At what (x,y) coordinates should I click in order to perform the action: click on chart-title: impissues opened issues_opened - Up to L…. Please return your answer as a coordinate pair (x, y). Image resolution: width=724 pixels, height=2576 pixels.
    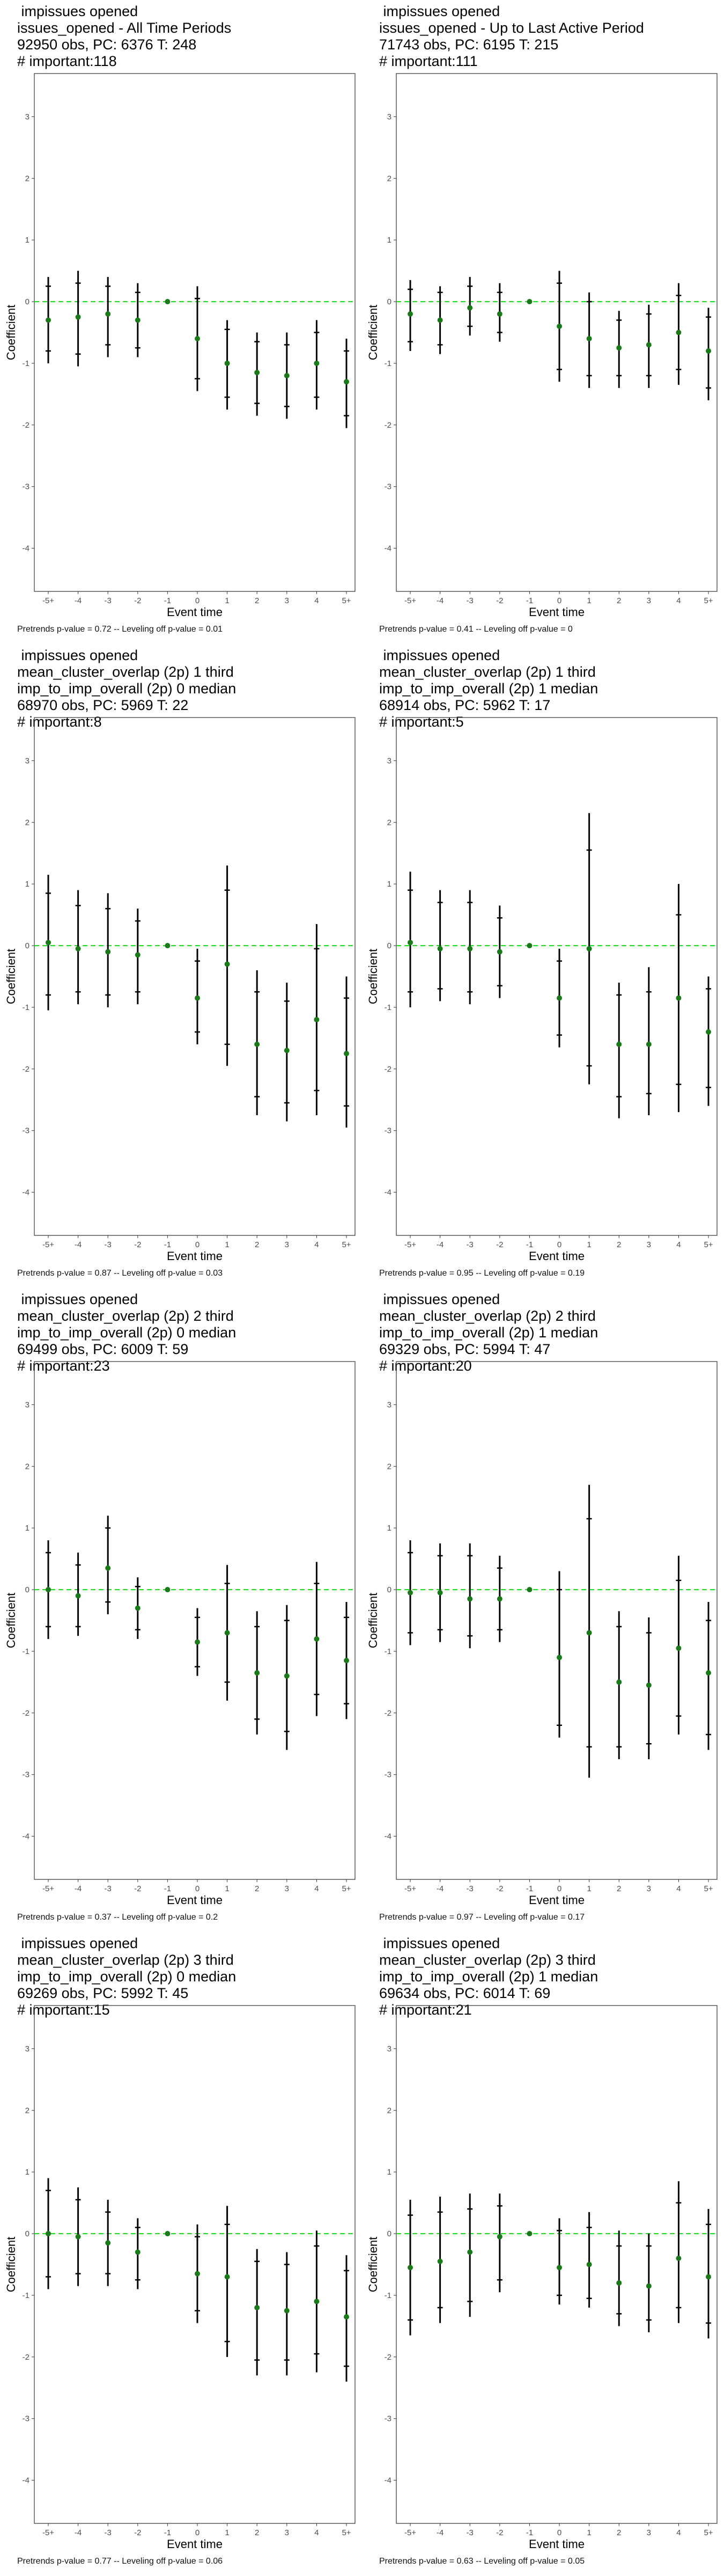
    Looking at the image, I should click on (511, 36).